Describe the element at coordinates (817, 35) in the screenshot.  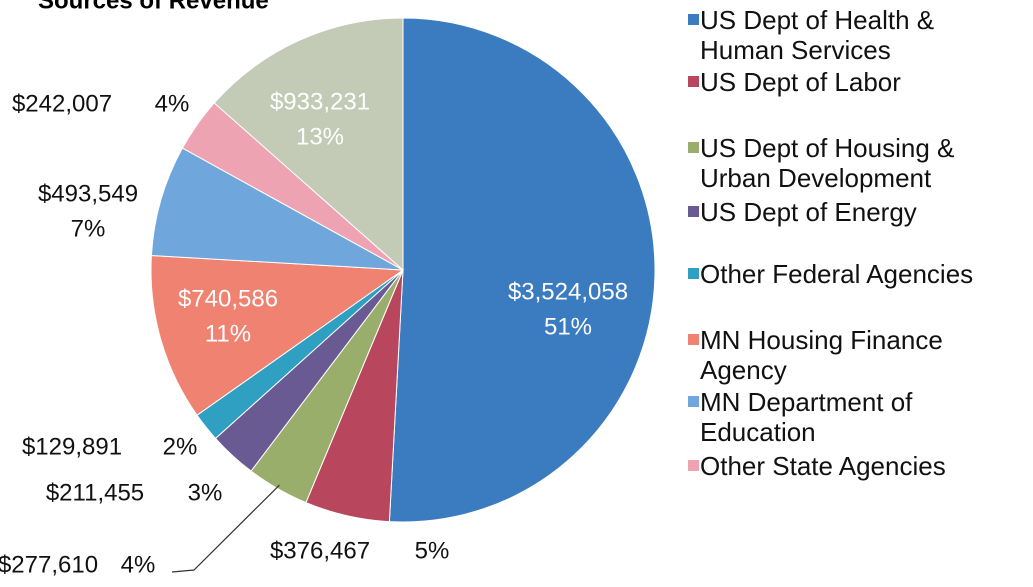
I see `legend-label: US Dept of Health & Human Services` at that location.